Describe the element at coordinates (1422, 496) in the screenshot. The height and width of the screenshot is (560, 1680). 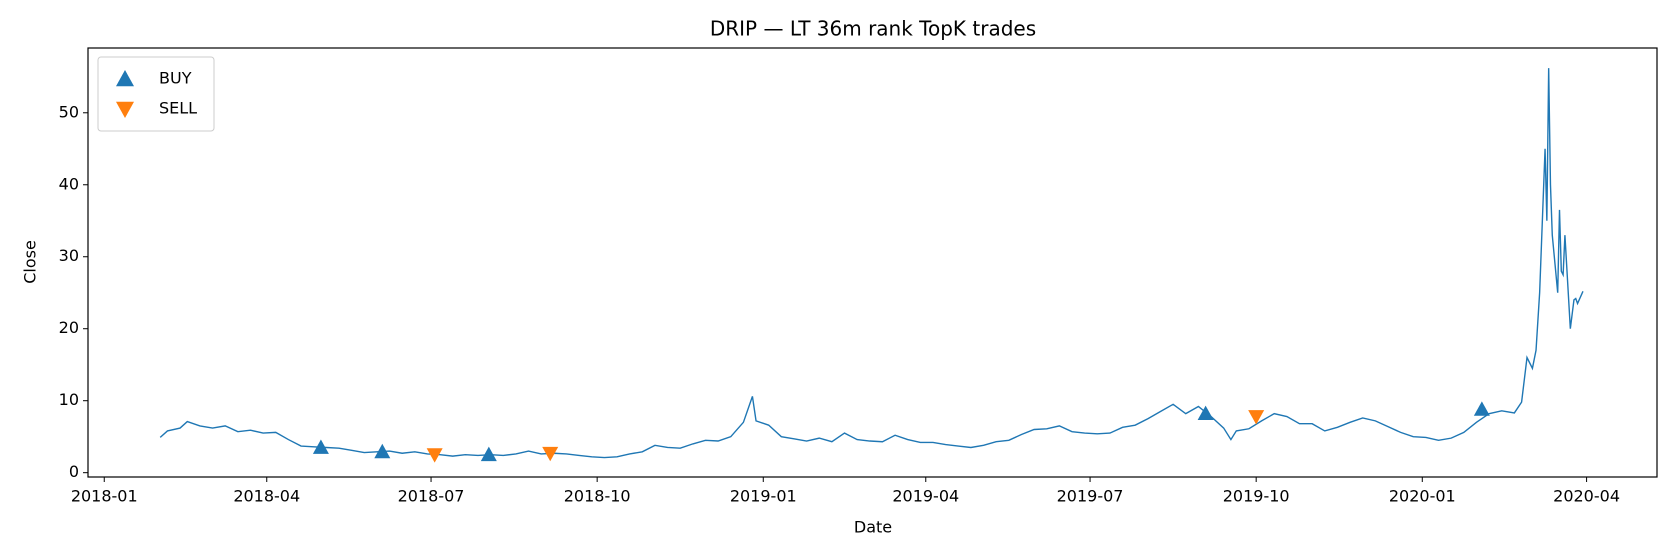
I see `x-tick-label: 2020-01` at that location.